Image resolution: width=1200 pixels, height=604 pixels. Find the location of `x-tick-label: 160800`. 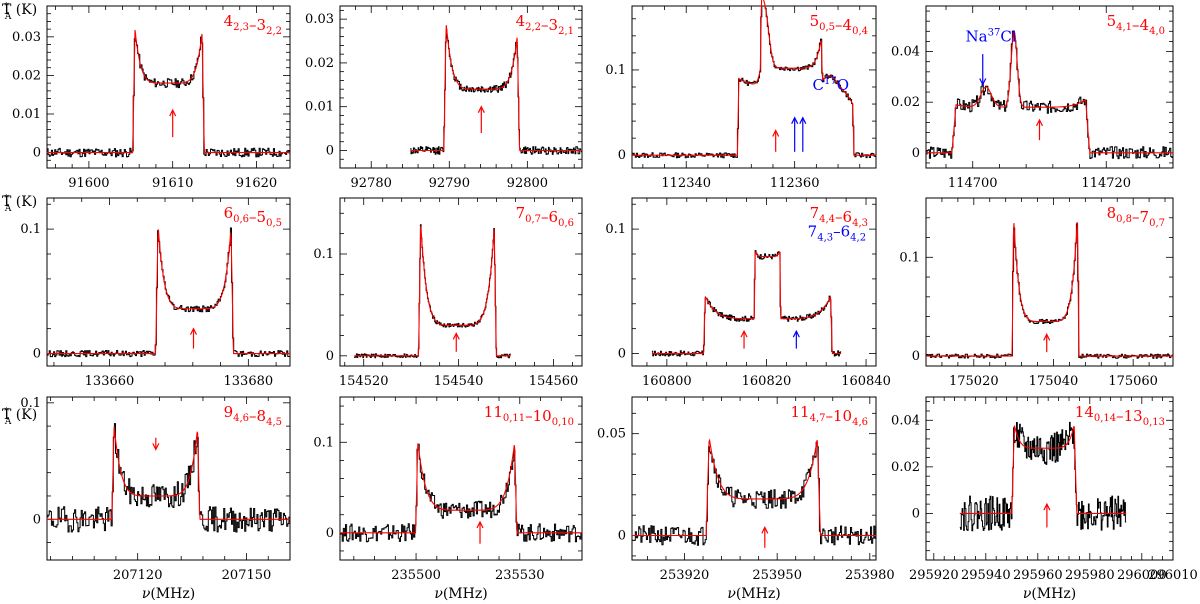

x-tick-label: 160800 is located at coordinates (667, 381).